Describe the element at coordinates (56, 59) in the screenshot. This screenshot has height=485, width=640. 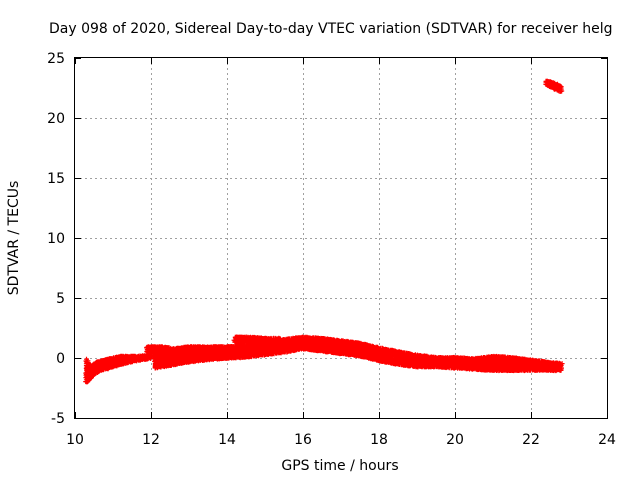
I see `y-tick-label: 25` at that location.